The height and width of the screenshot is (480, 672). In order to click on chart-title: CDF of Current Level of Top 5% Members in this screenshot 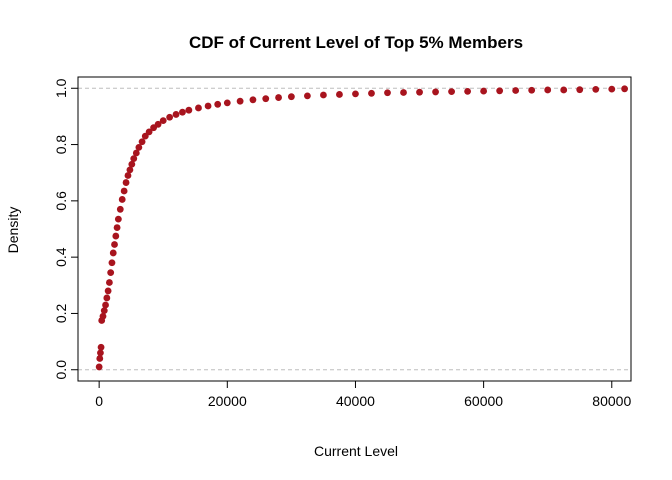, I will do `click(356, 42)`.